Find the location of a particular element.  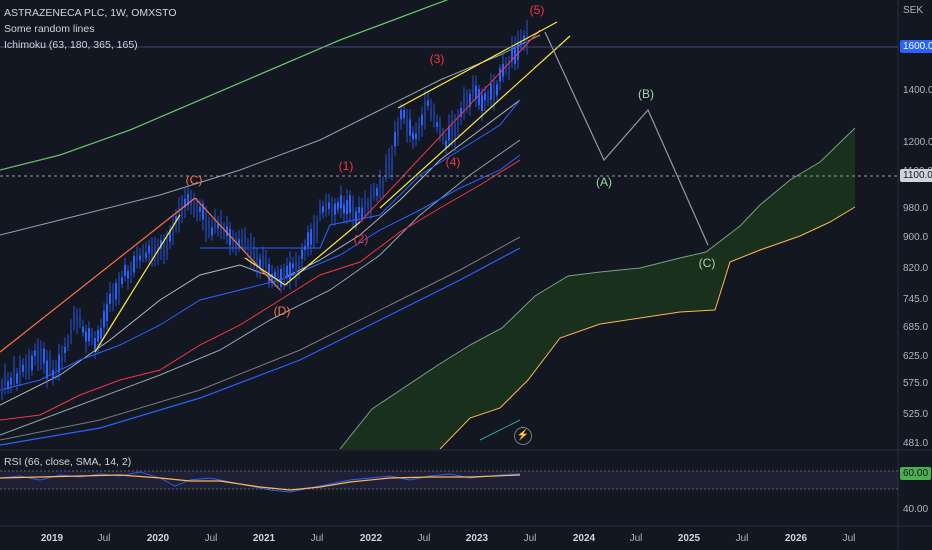

symbol-title: ASTRAZENECA PLC, 1W, OMXSTO is located at coordinates (90, 13).